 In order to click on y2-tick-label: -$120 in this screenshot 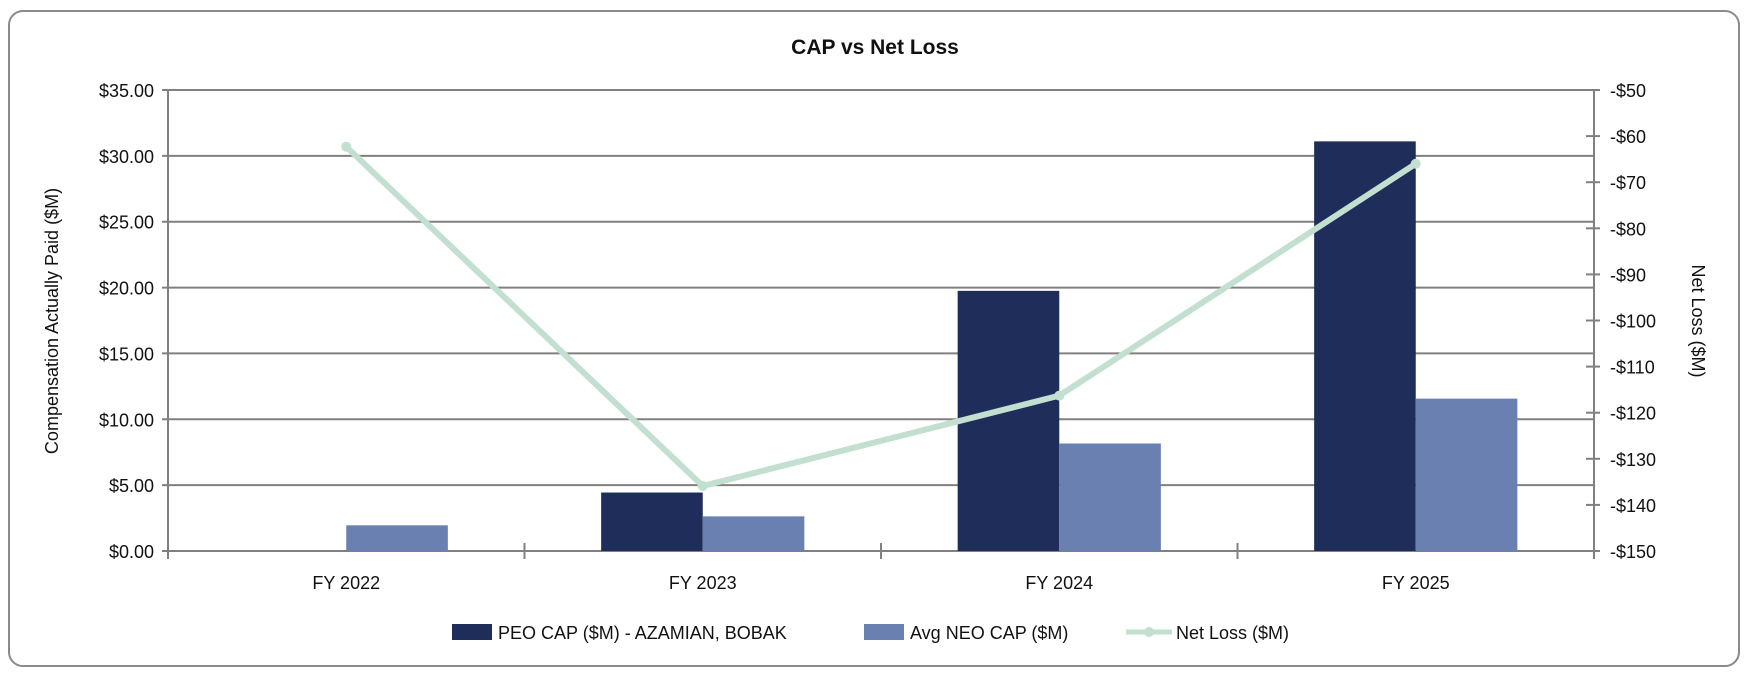, I will do `click(1633, 414)`.